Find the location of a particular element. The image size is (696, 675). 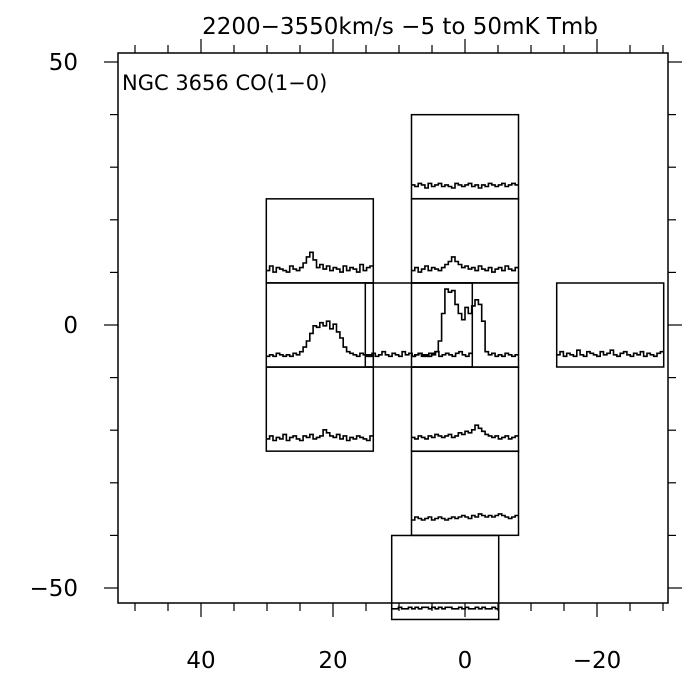

x-tick-label: 20 is located at coordinates (332, 661).